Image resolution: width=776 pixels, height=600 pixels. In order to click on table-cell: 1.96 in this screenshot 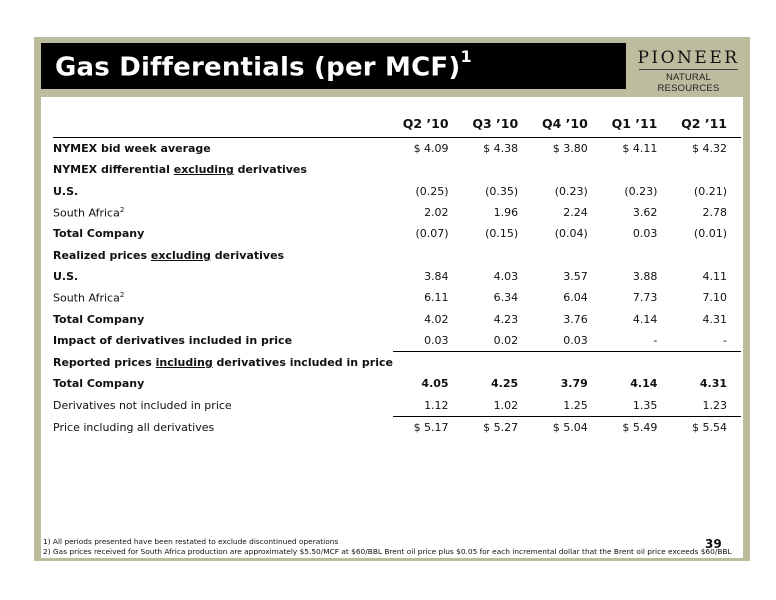, I will do `click(506, 213)`.